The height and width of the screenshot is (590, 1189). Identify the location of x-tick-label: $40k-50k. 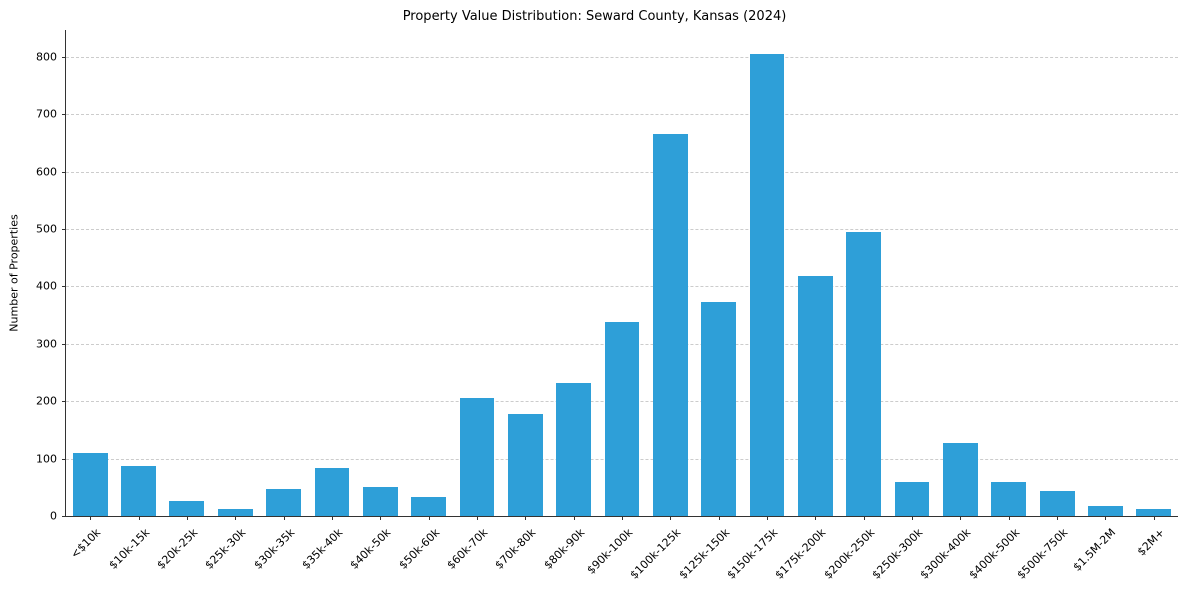
(370, 549).